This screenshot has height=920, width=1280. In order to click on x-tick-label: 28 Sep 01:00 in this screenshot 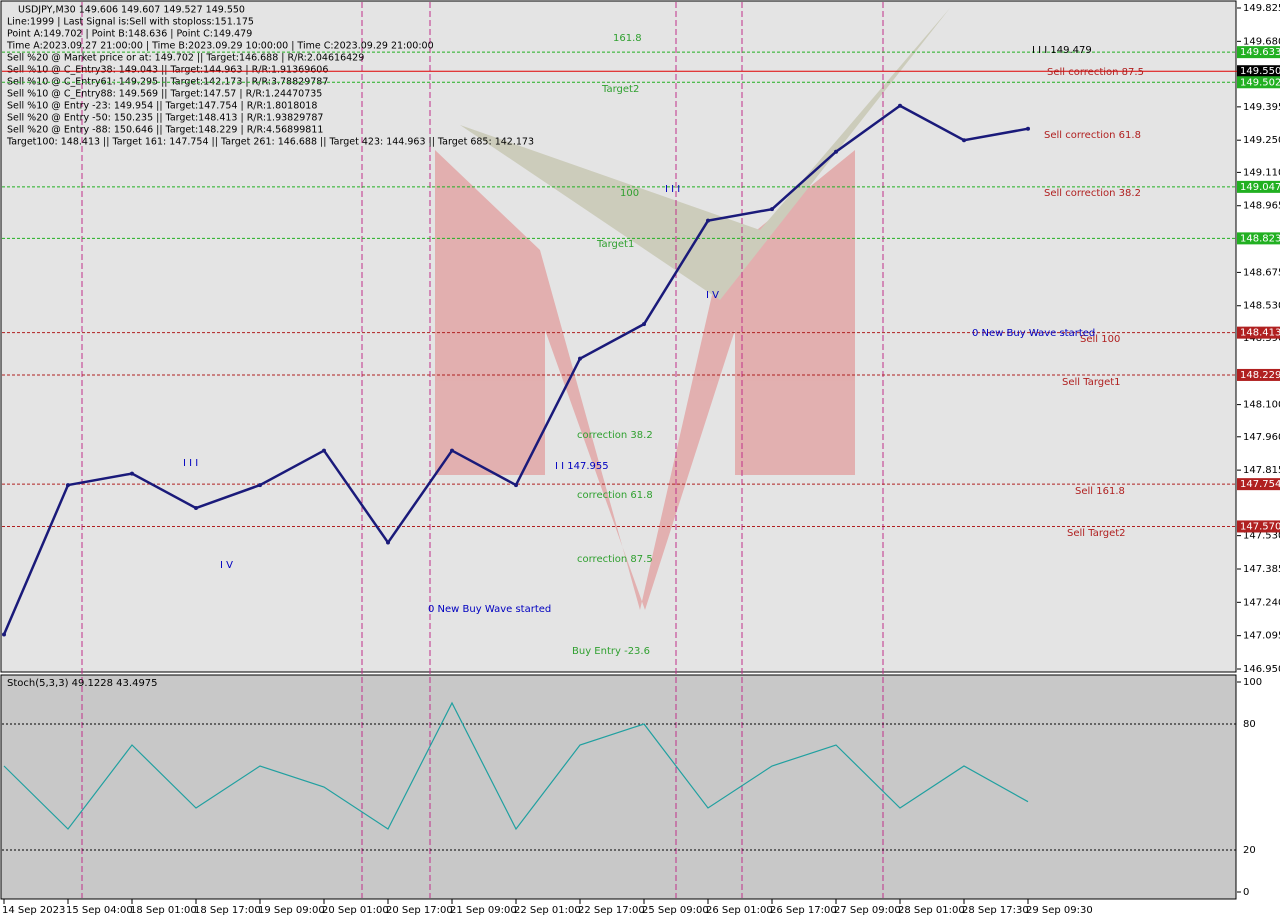, I will do `click(931, 910)`.